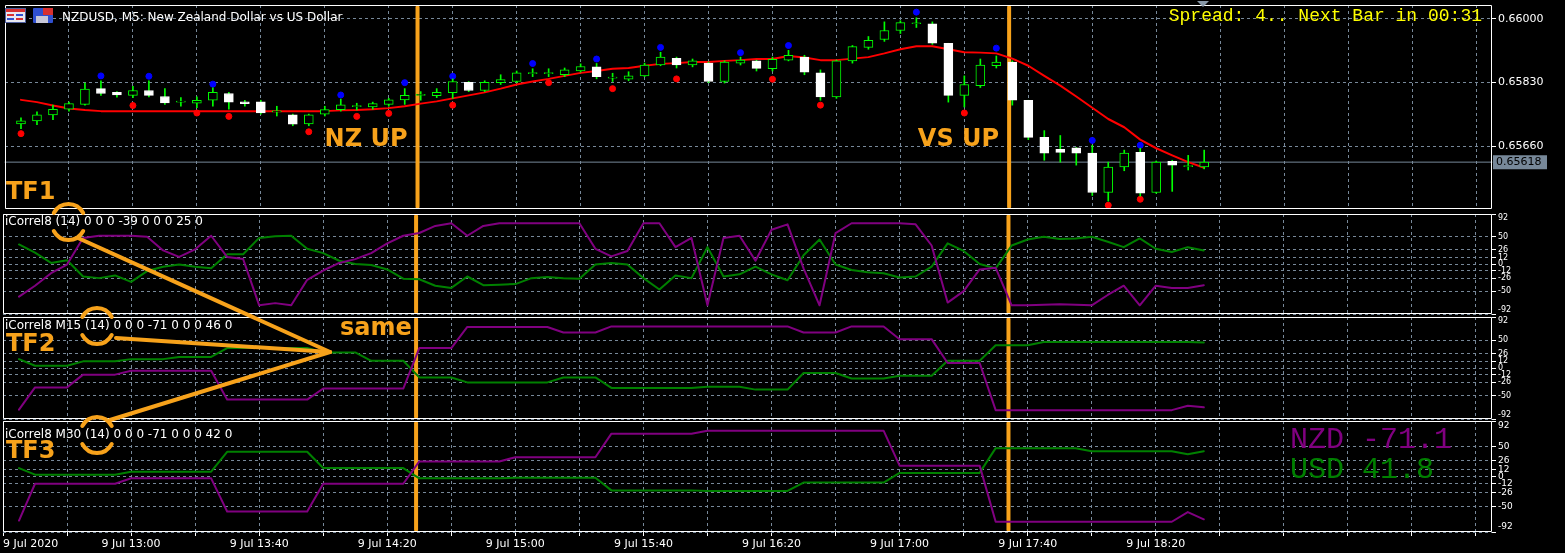 Image resolution: width=1565 pixels, height=553 pixels. What do you see at coordinates (202, 17) in the screenshot?
I see `text: NZDUSD, M5: New Zealand Dollar vs US Dollar` at bounding box center [202, 17].